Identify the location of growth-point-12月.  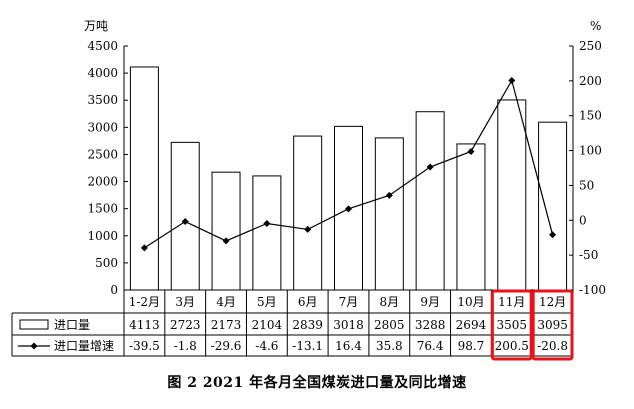
(553, 235).